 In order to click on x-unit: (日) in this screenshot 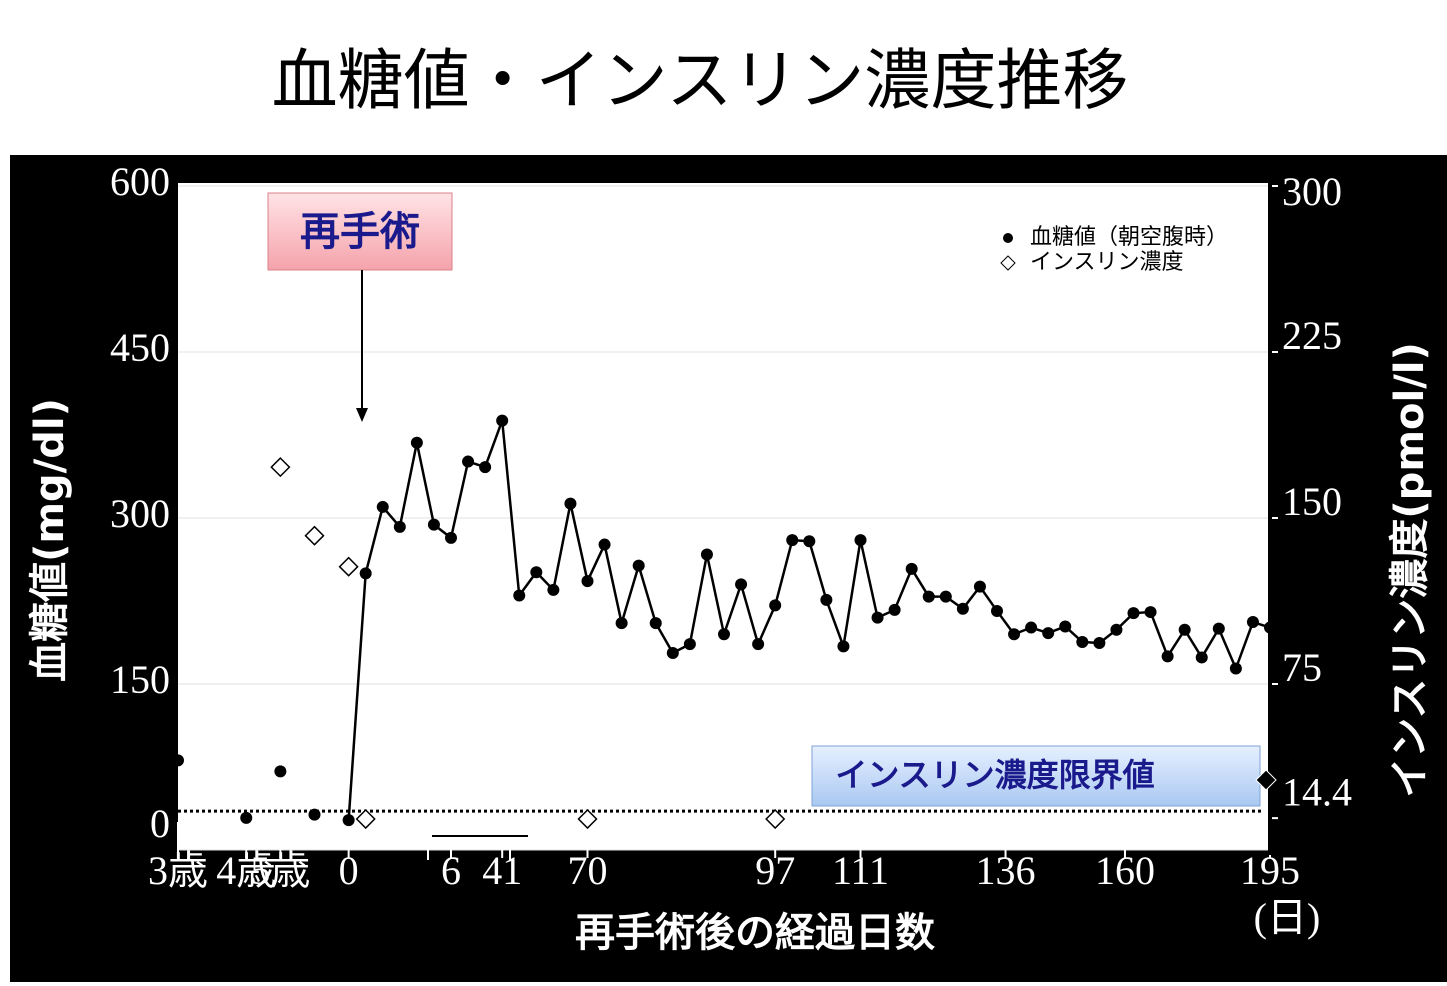, I will do `click(1287, 917)`.